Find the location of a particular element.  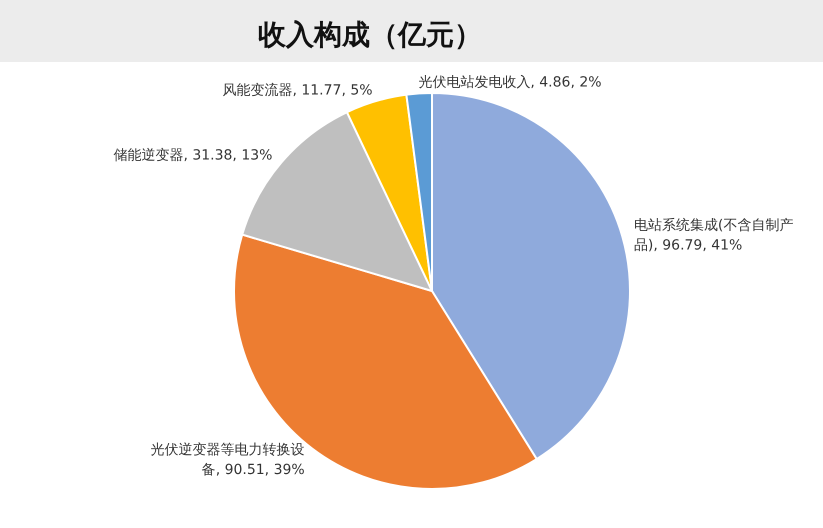

slice-label: 光伏电站发电收入, 4.86, 2% is located at coordinates (510, 82).